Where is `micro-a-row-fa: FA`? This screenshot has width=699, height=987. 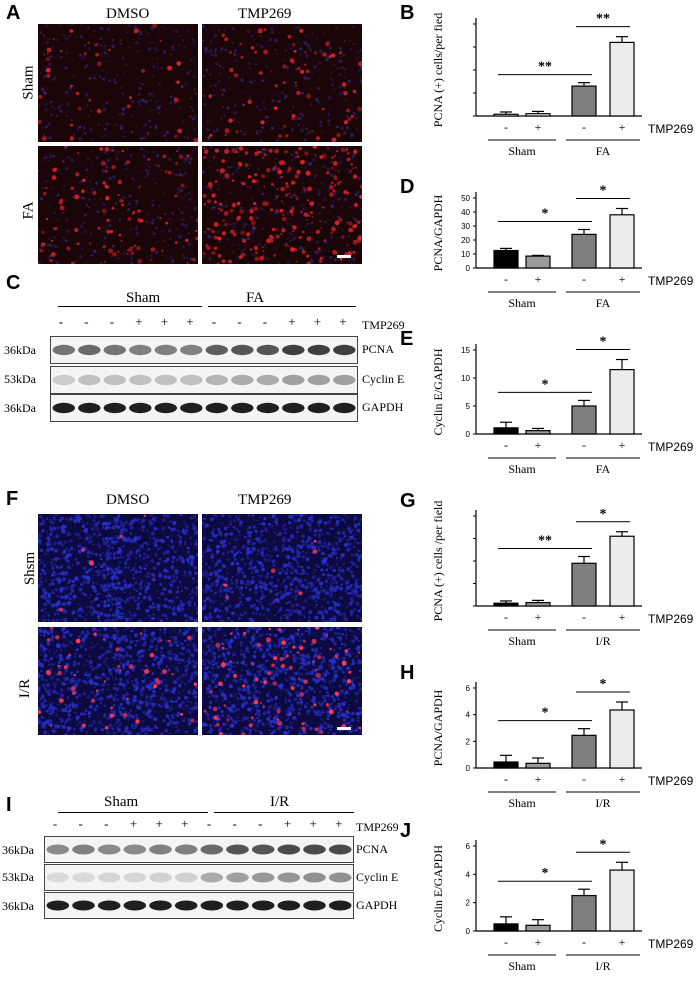
micro-a-row-fa: FA is located at coordinates (28, 210).